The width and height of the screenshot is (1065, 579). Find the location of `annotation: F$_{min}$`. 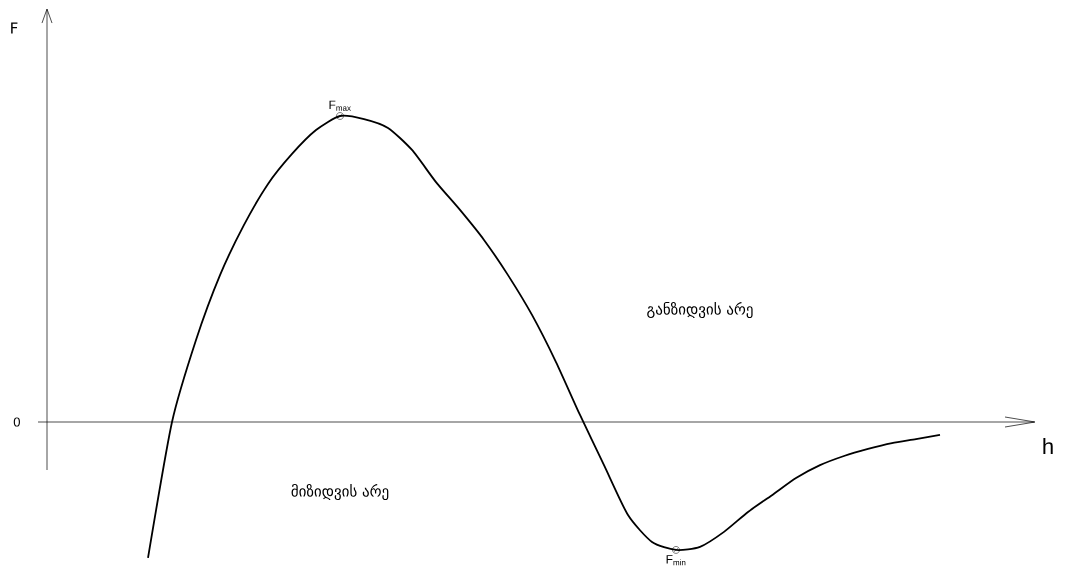

annotation: F$_{min}$ is located at coordinates (676, 560).